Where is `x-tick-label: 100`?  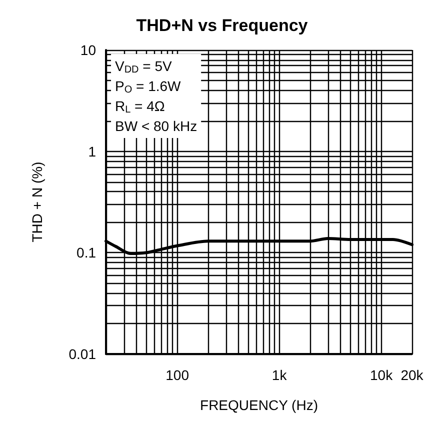 x-tick-label: 100 is located at coordinates (178, 375).